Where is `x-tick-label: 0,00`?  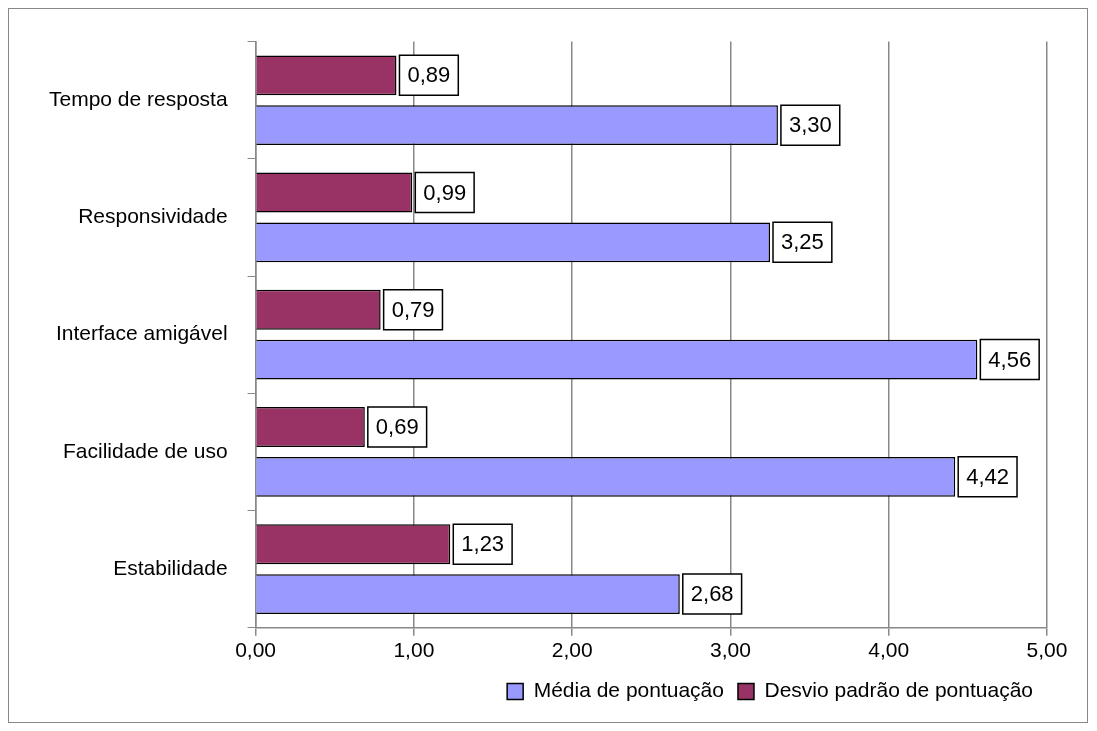
x-tick-label: 0,00 is located at coordinates (256, 650).